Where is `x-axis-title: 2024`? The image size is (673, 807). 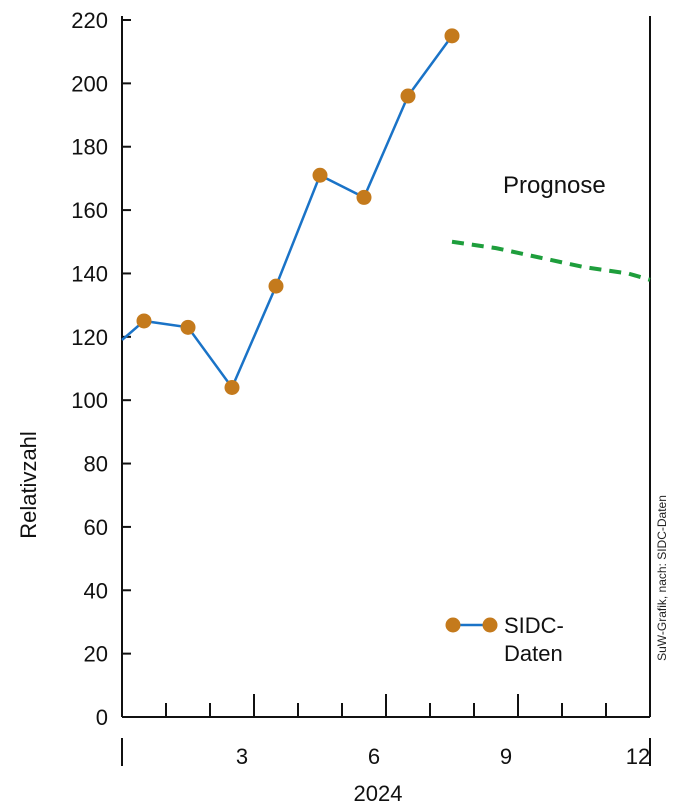
x-axis-title: 2024 is located at coordinates (378, 793).